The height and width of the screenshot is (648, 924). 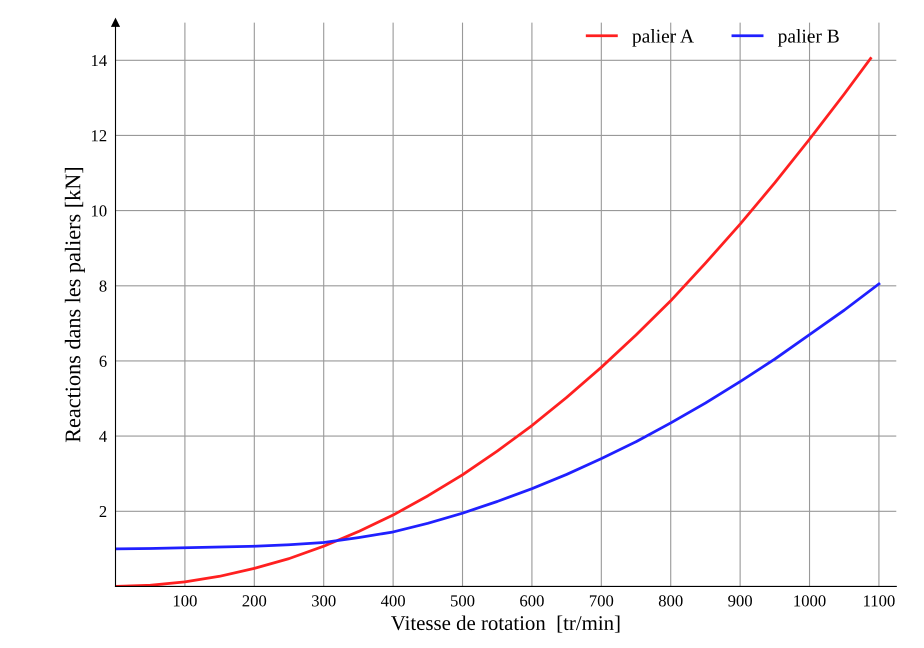 What do you see at coordinates (532, 601) in the screenshot?
I see `x-tick-label: 600` at bounding box center [532, 601].